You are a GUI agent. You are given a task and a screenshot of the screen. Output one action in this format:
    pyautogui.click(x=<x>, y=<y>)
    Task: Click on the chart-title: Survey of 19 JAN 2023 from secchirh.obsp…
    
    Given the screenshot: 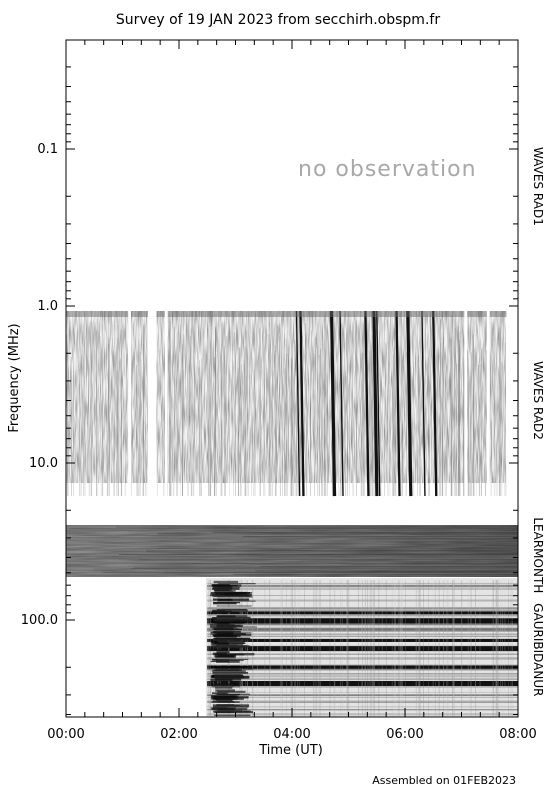 What is the action you would take?
    pyautogui.click(x=278, y=20)
    